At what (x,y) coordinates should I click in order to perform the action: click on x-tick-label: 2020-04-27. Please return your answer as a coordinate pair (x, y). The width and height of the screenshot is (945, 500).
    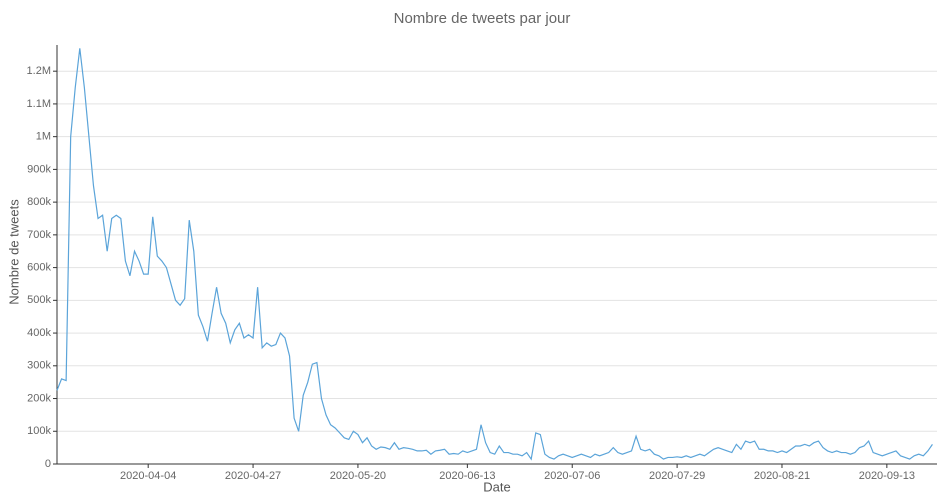
    Looking at the image, I should click on (253, 476).